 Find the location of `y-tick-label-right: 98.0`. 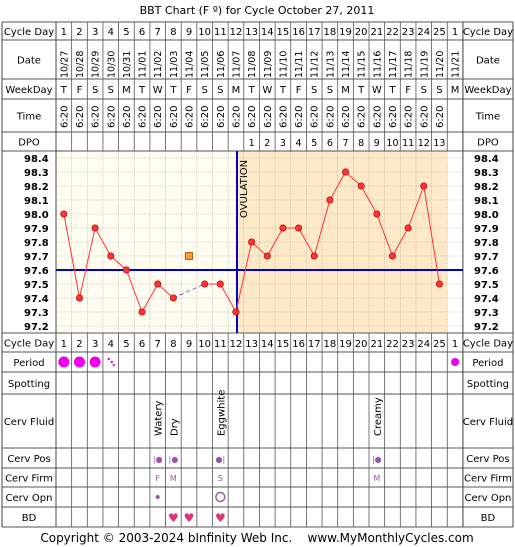

y-tick-label-right: 98.0 is located at coordinates (486, 215).